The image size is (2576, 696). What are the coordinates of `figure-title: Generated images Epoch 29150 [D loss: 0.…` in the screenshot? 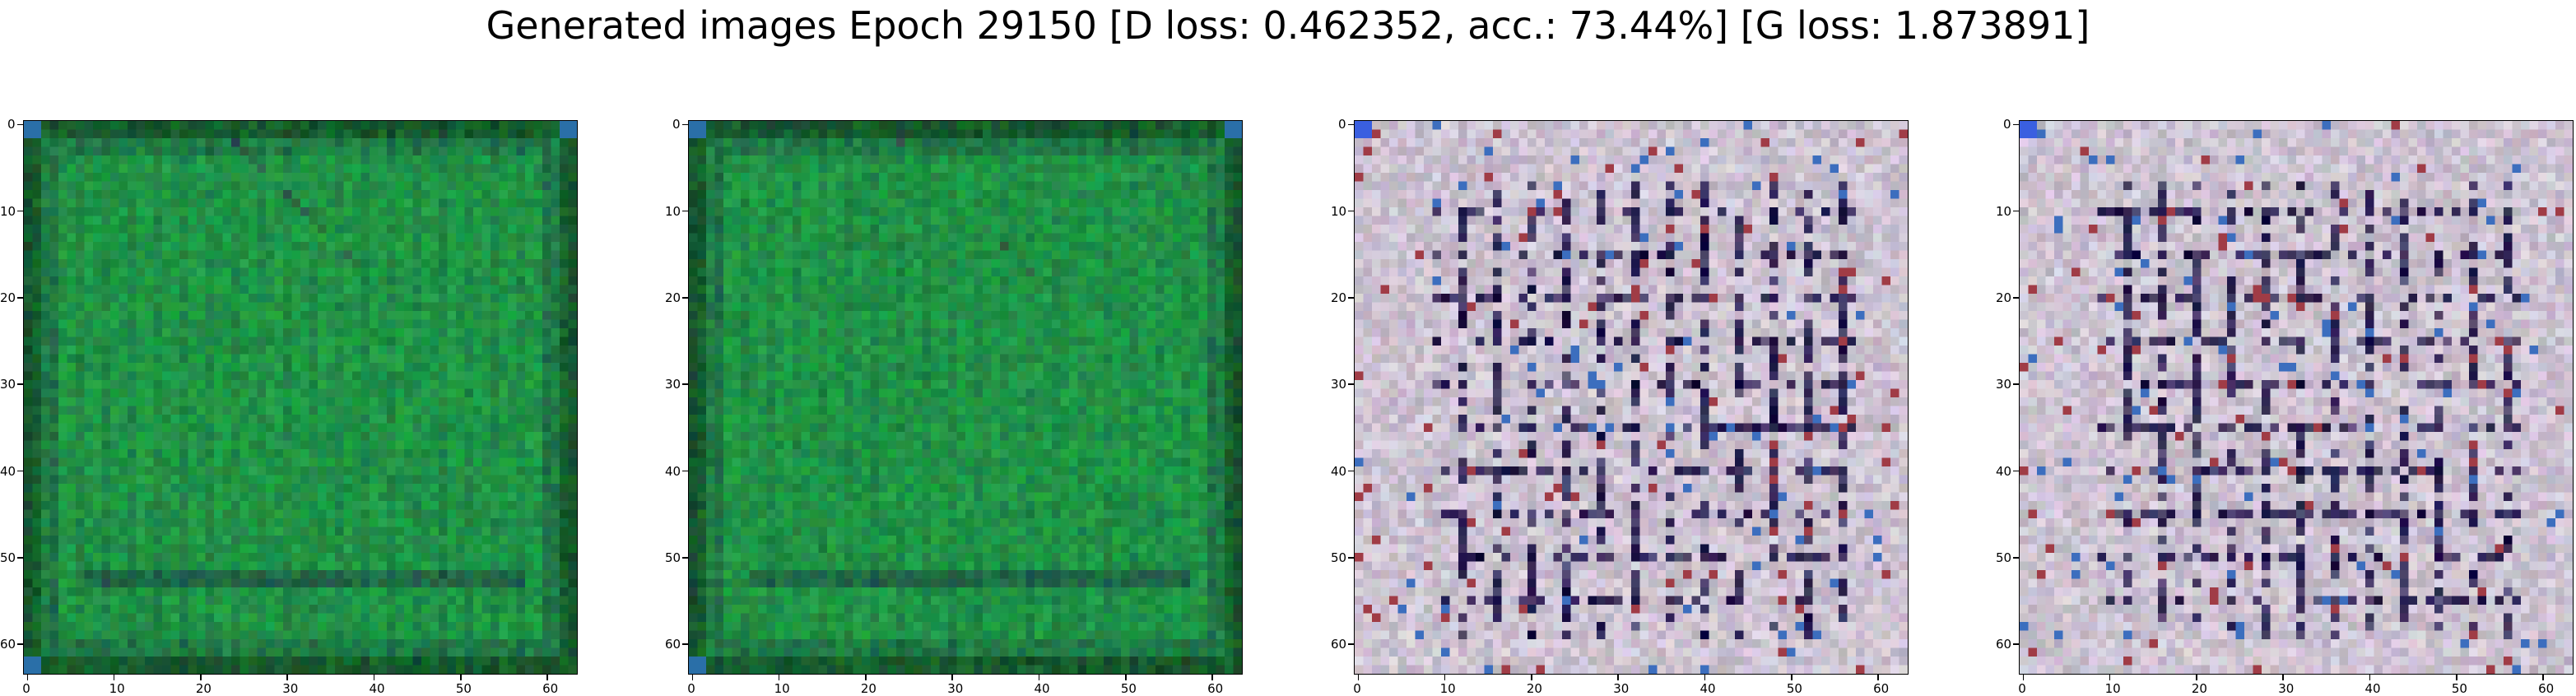 It's located at (1288, 25).